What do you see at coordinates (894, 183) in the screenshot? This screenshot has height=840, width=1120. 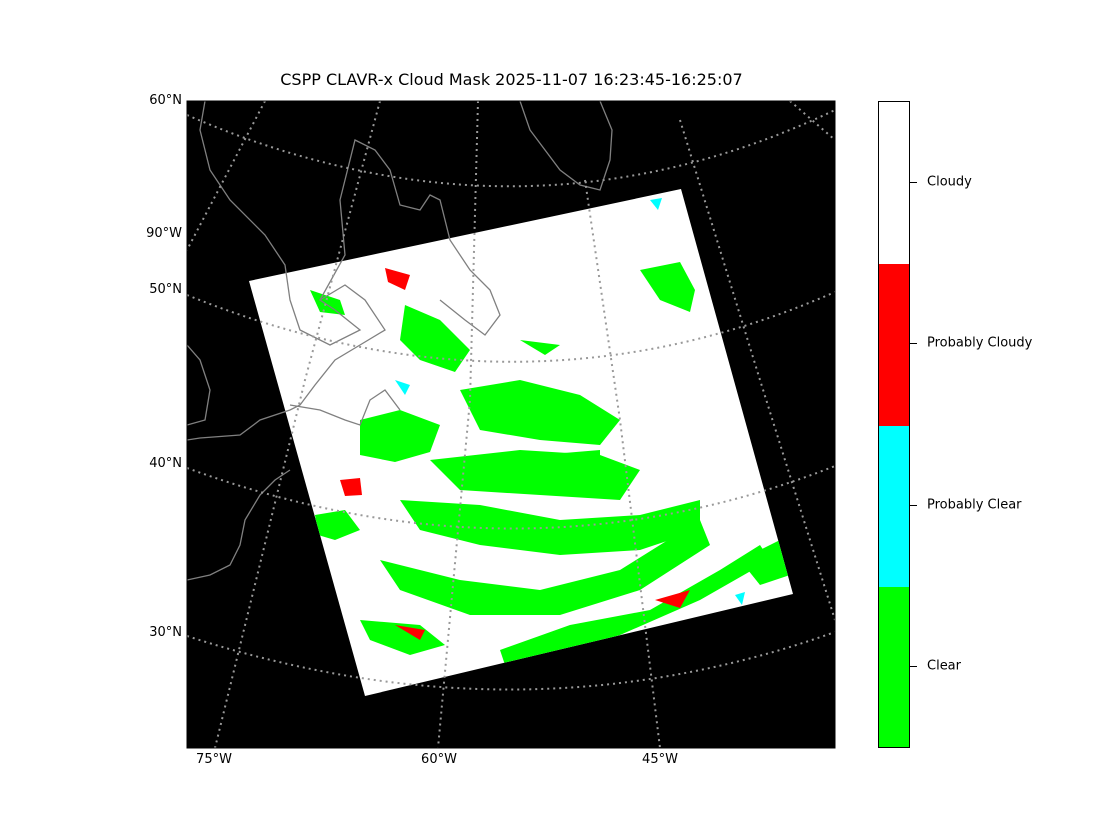 I see `colorbar-swatch-cloudy` at bounding box center [894, 183].